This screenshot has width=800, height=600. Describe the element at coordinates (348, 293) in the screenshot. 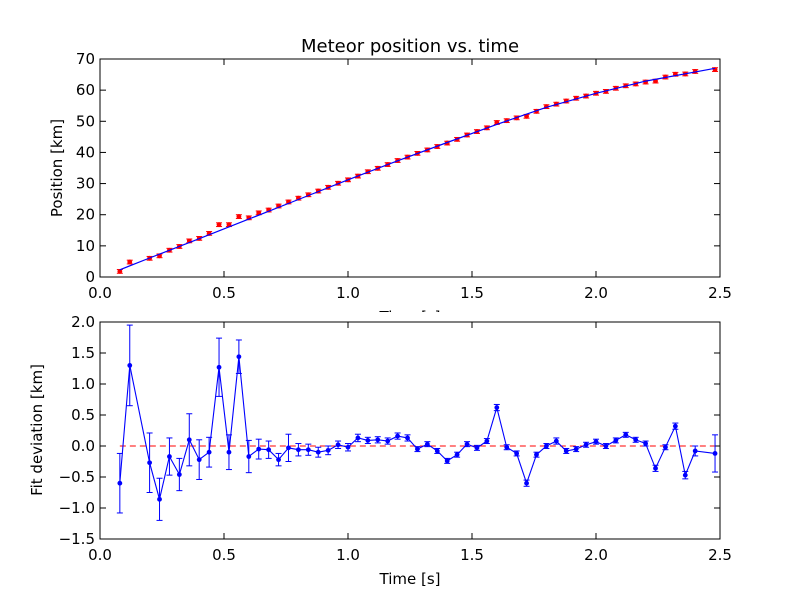

I see `x-tick-label: 1.0` at that location.